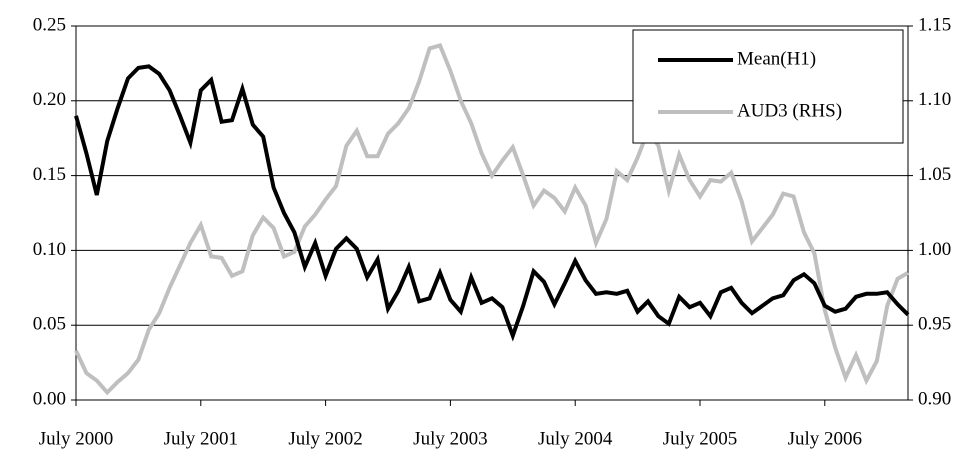  I want to click on y2-tick-label: 1.05, so click(934, 174).